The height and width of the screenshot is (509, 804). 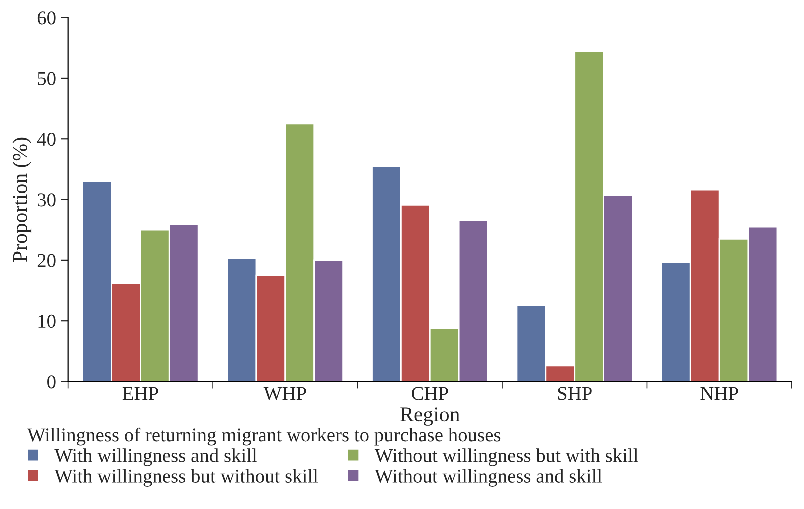 I want to click on y-tick-label: 60, so click(x=47, y=18).